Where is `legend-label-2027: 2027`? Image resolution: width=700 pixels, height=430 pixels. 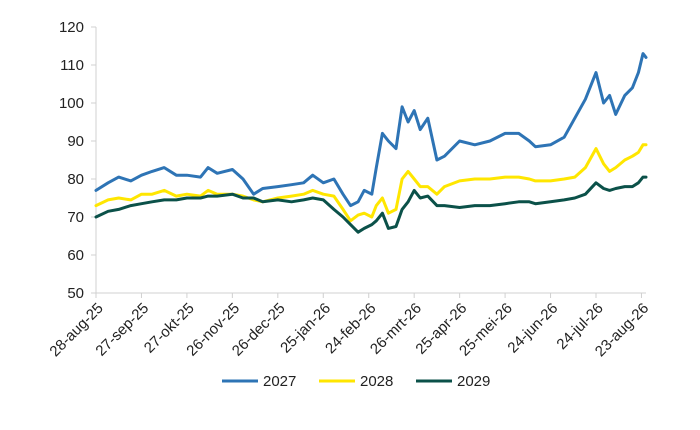
legend-label-2027: 2027 is located at coordinates (279, 381).